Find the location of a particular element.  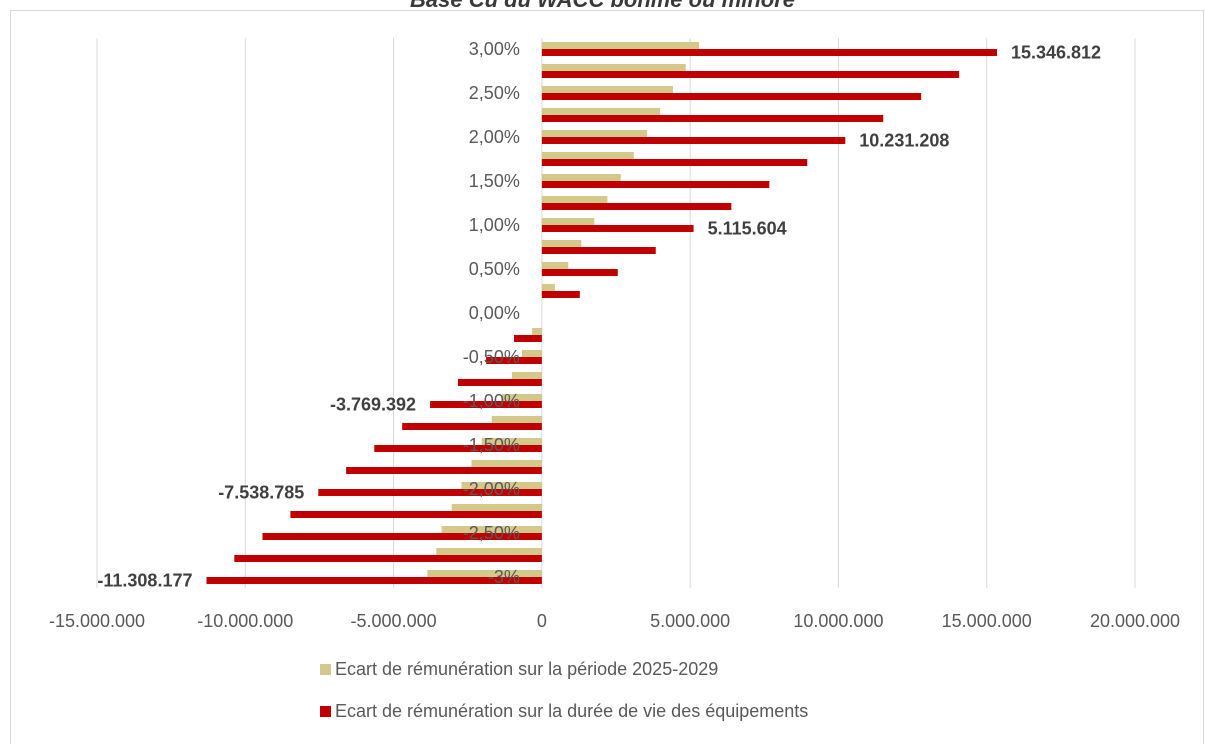

category-label-20: -2,00% is located at coordinates (491, 489).